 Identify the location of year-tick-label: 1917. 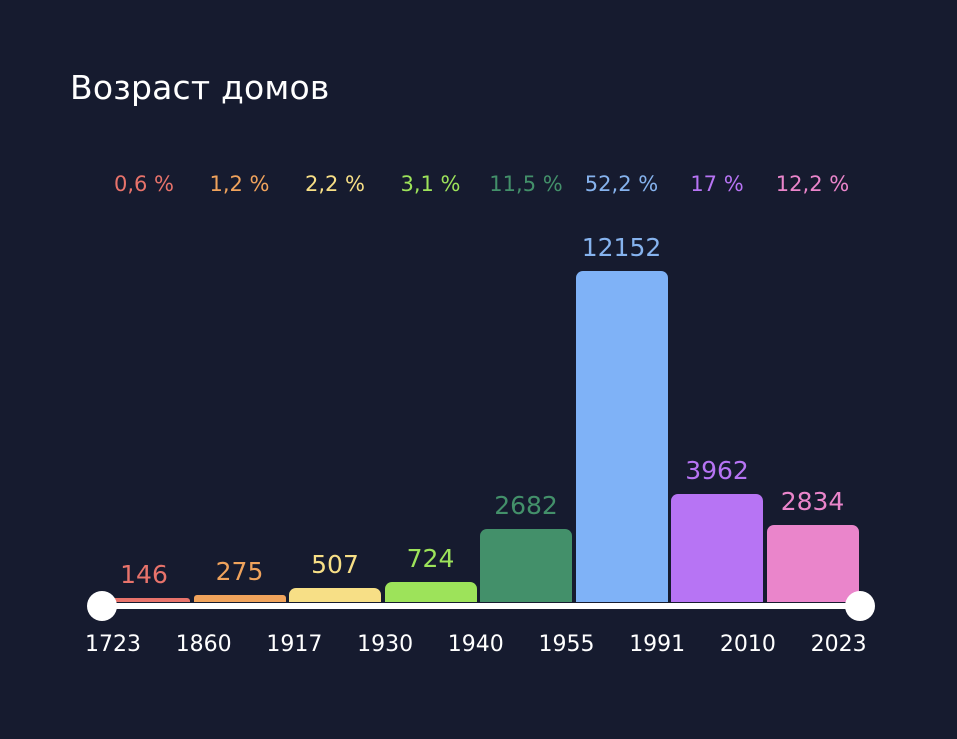
(294, 644).